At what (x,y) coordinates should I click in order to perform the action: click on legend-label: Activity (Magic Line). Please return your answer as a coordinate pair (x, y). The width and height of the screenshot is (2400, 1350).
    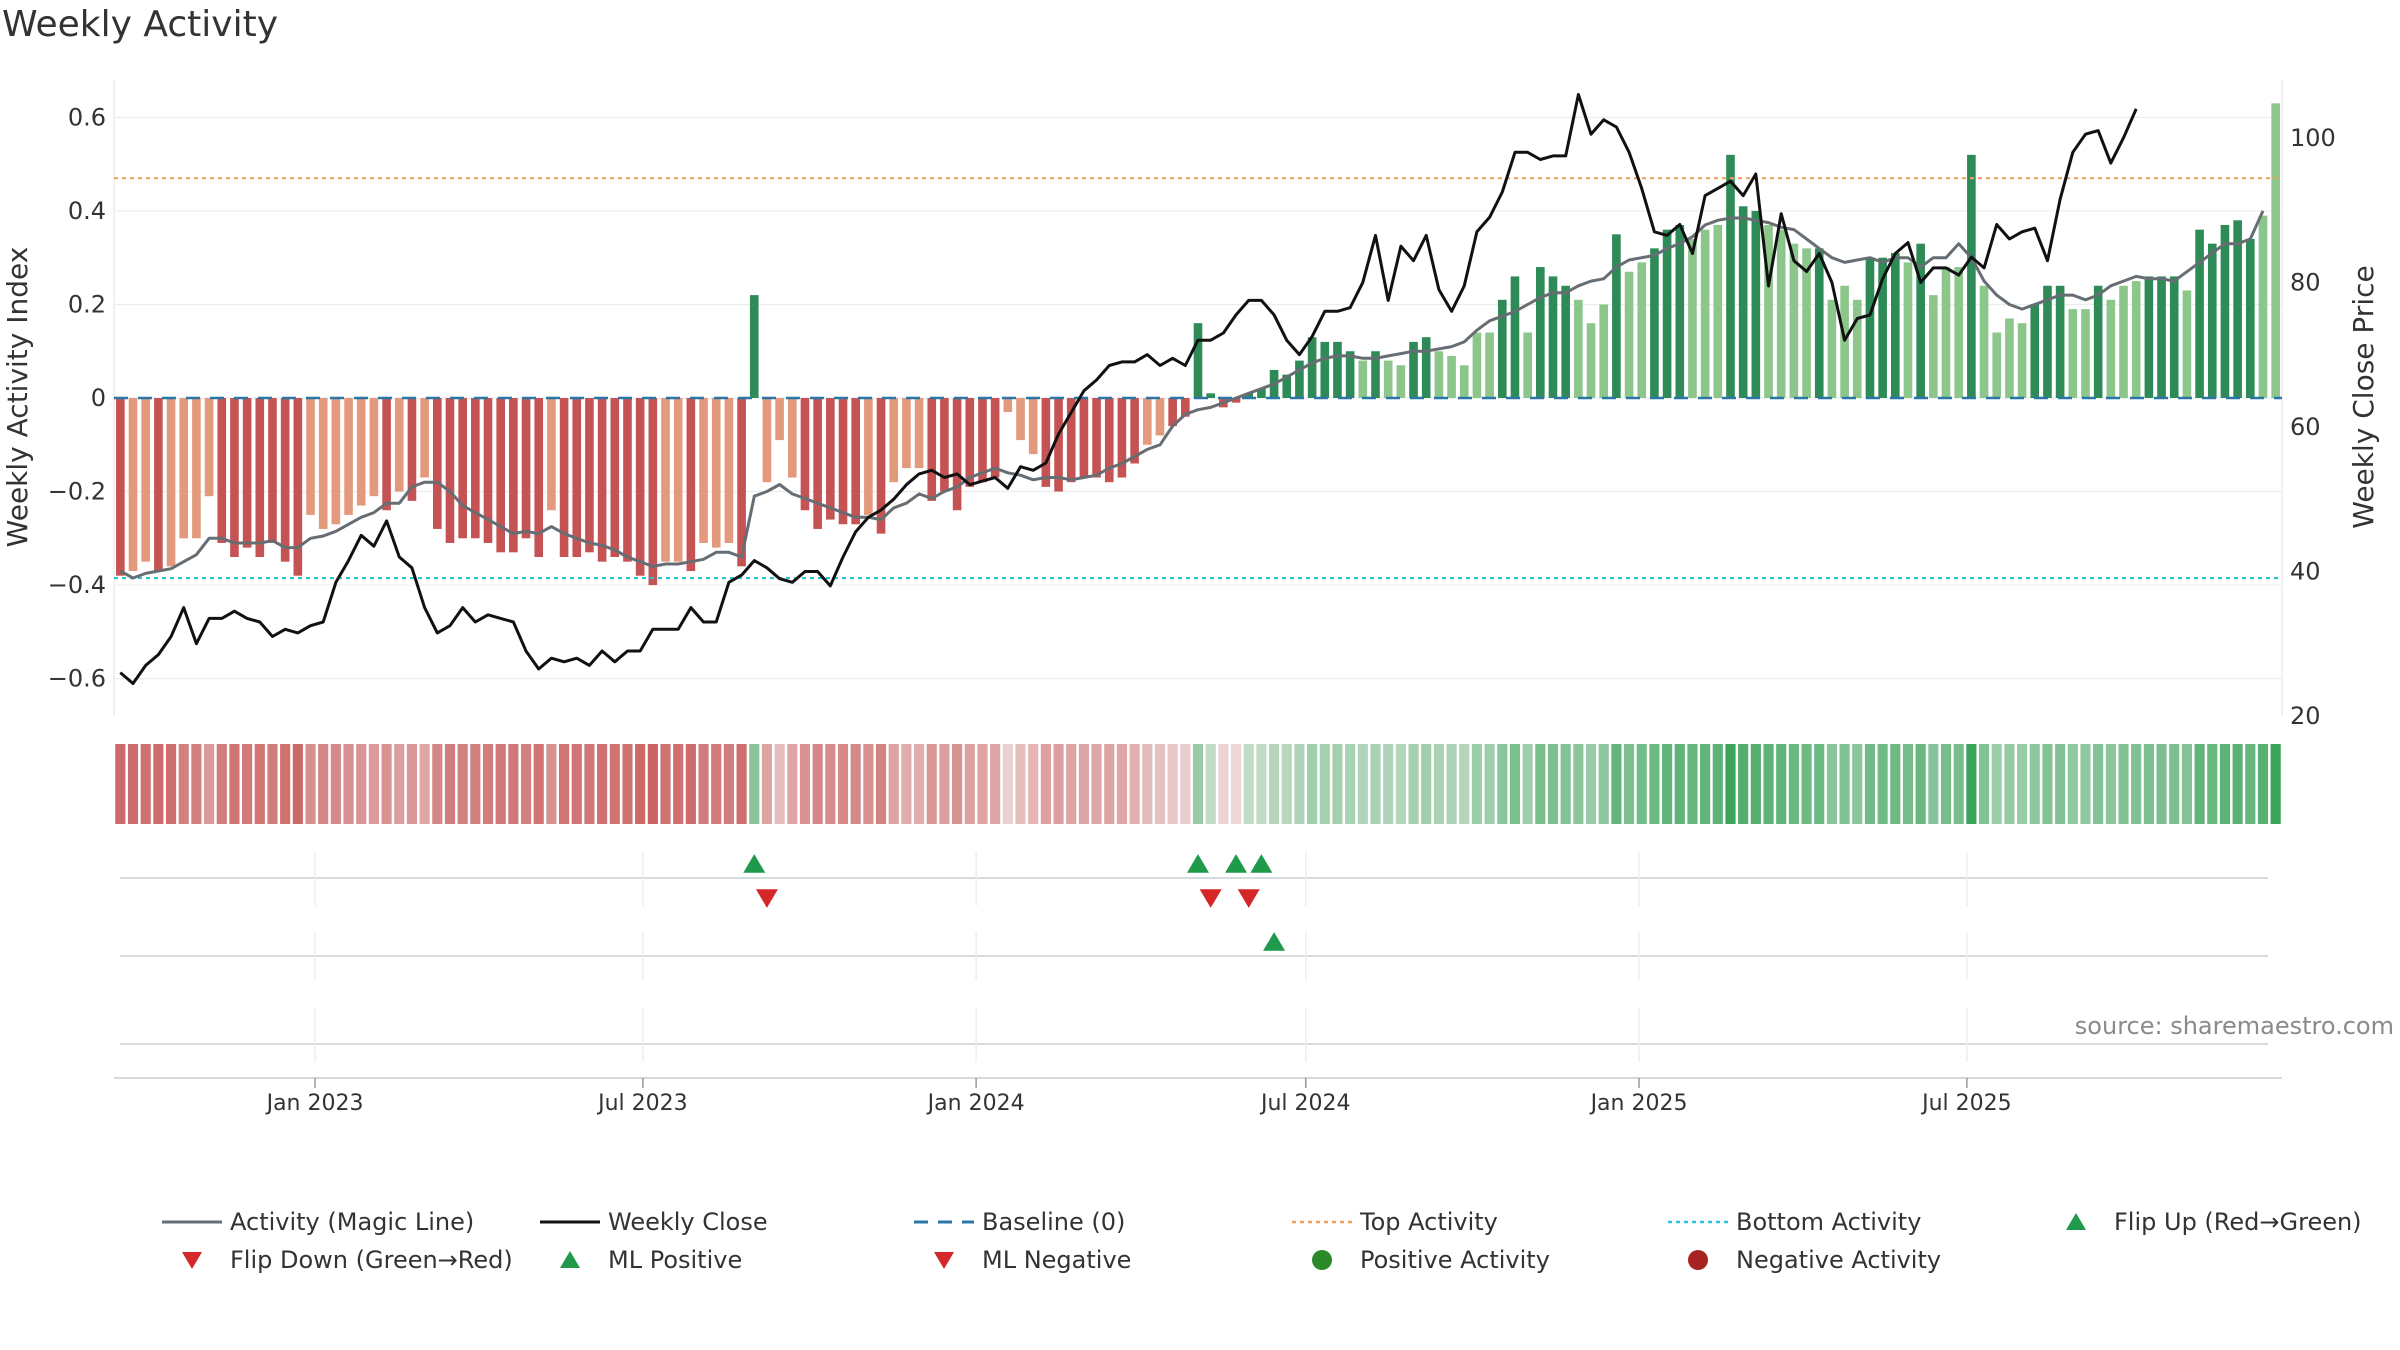
    Looking at the image, I should click on (352, 1222).